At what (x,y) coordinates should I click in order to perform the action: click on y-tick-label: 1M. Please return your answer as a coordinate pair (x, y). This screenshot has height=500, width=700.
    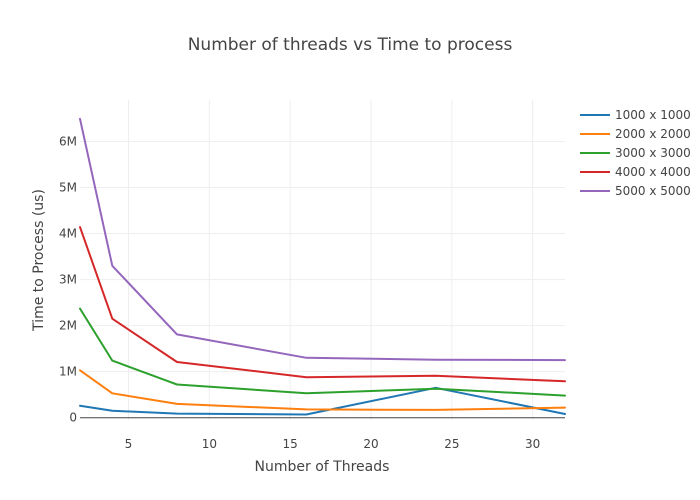
    Looking at the image, I should click on (68, 372).